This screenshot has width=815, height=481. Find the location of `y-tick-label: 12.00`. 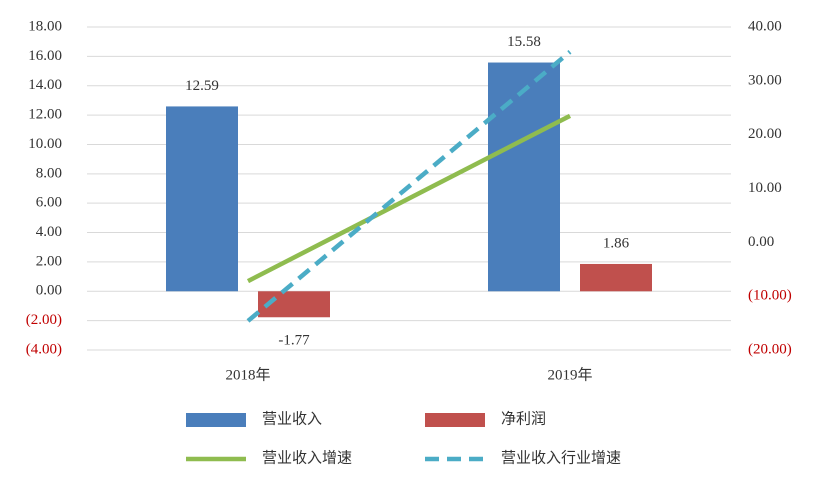

y-tick-label: 12.00 is located at coordinates (45, 115).